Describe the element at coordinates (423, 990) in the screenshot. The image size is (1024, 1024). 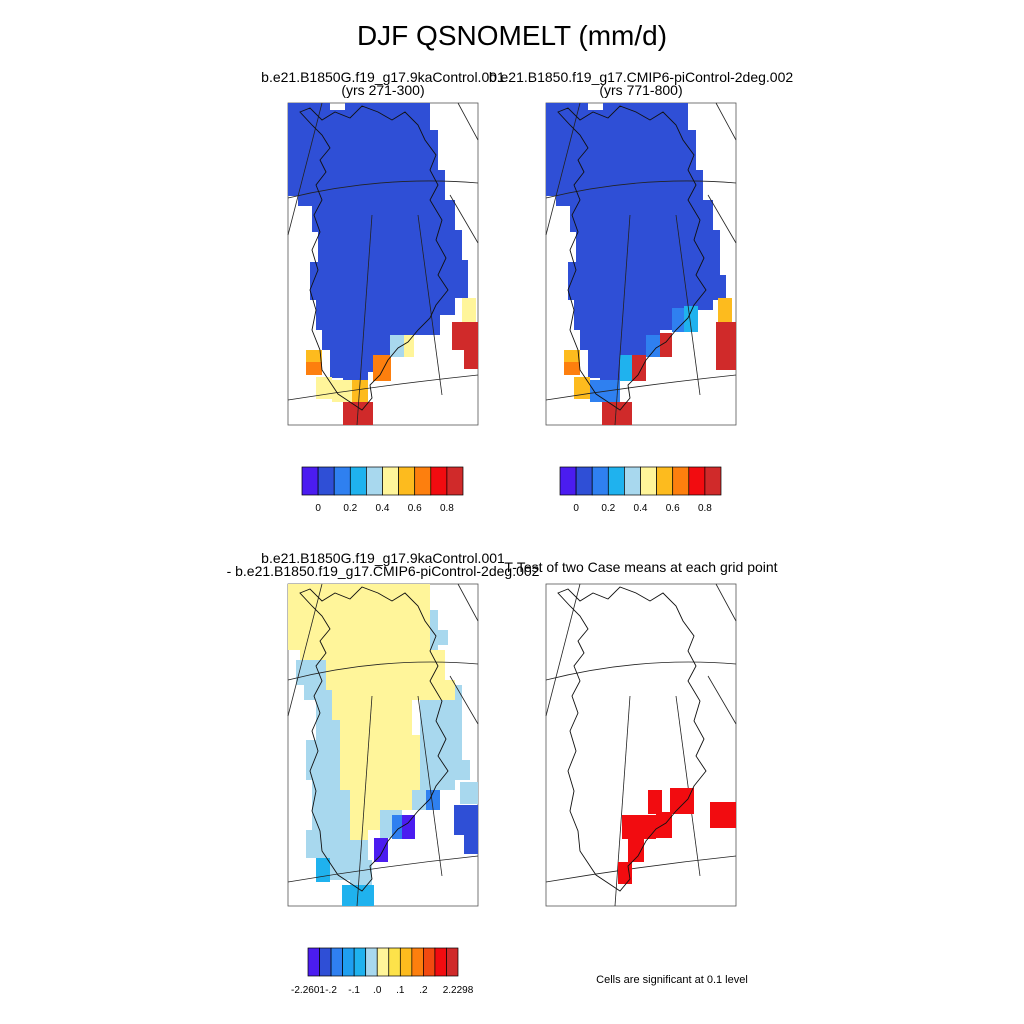
I see `colorbar-tick-label: .2` at that location.